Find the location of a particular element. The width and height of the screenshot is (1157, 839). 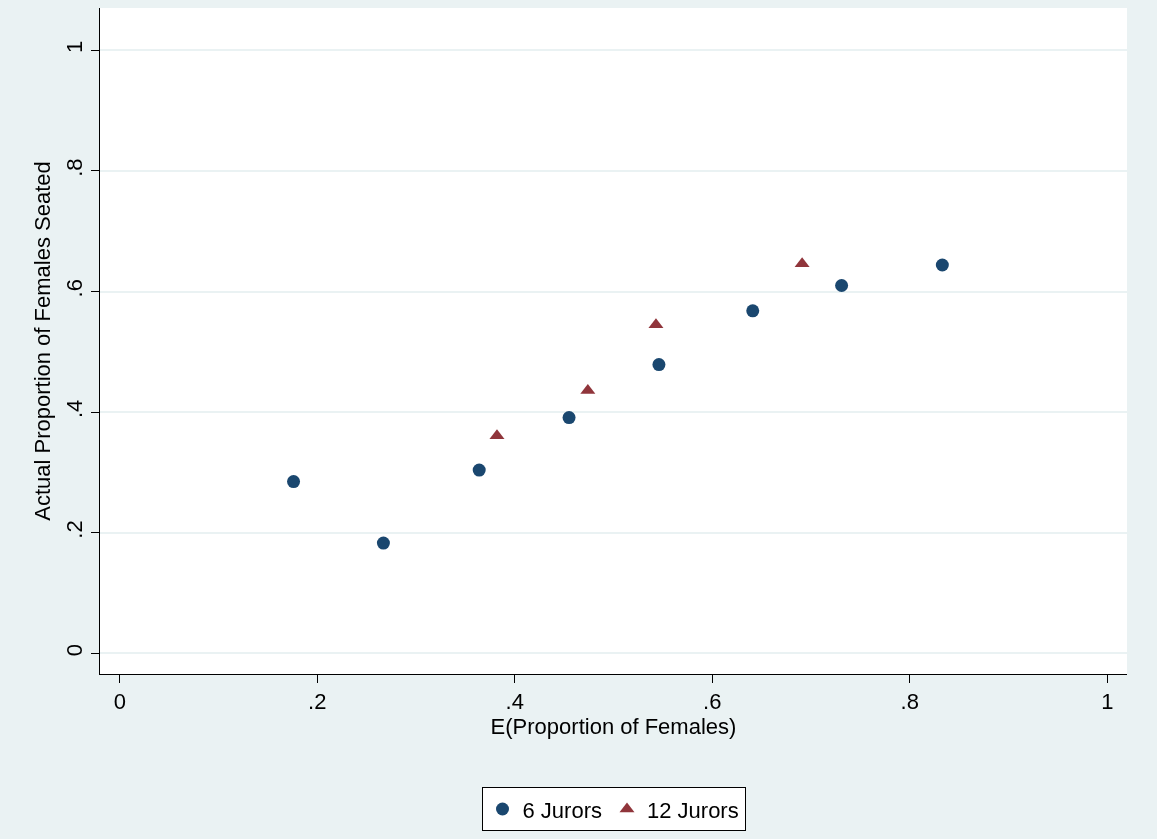

y-tick-label: 1 is located at coordinates (75, 47).